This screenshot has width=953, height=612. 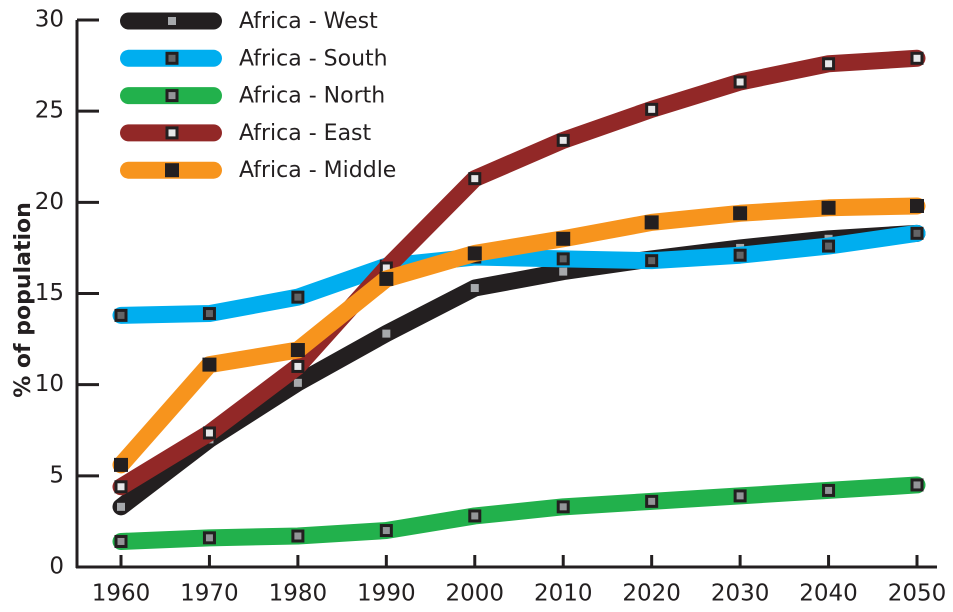 What do you see at coordinates (386, 594) in the screenshot?
I see `x-tick-label: 1990` at bounding box center [386, 594].